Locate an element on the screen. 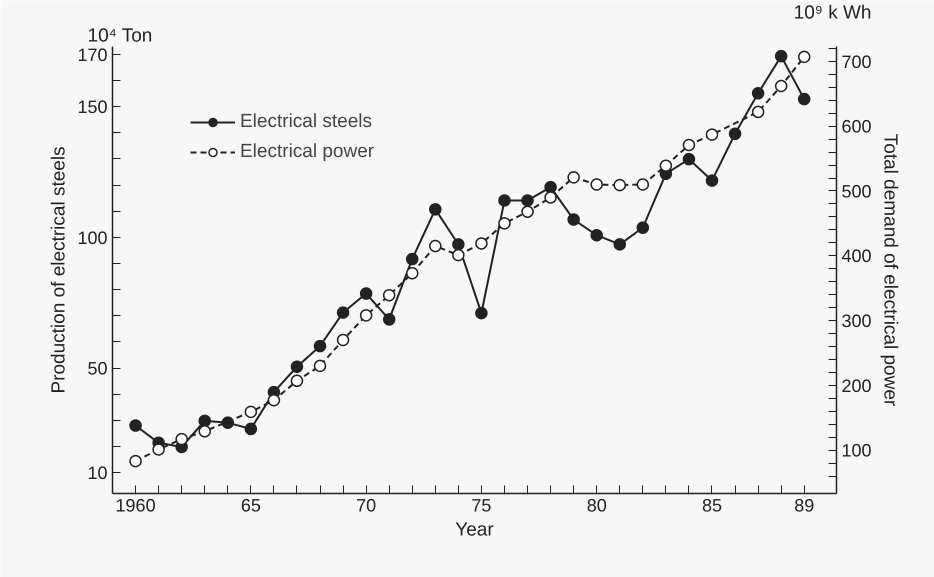 The image size is (934, 577). x-tick-label: 75 is located at coordinates (481, 506).